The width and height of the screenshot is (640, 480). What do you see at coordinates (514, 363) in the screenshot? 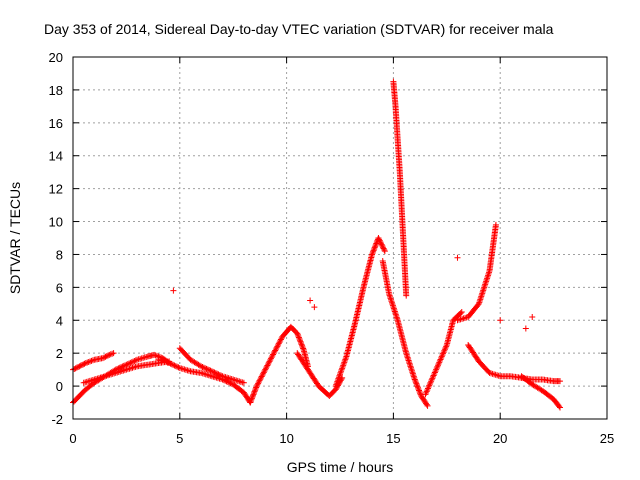
I see `series-decline-18.5-to-22.8` at bounding box center [514, 363].